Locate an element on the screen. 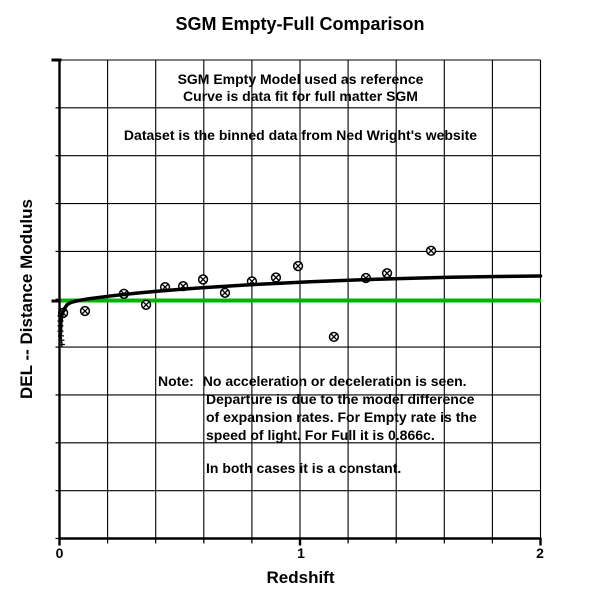 Image resolution: width=600 pixels, height=600 pixels. chart-title: SGM Empty-Full Comparison is located at coordinates (300, 24).